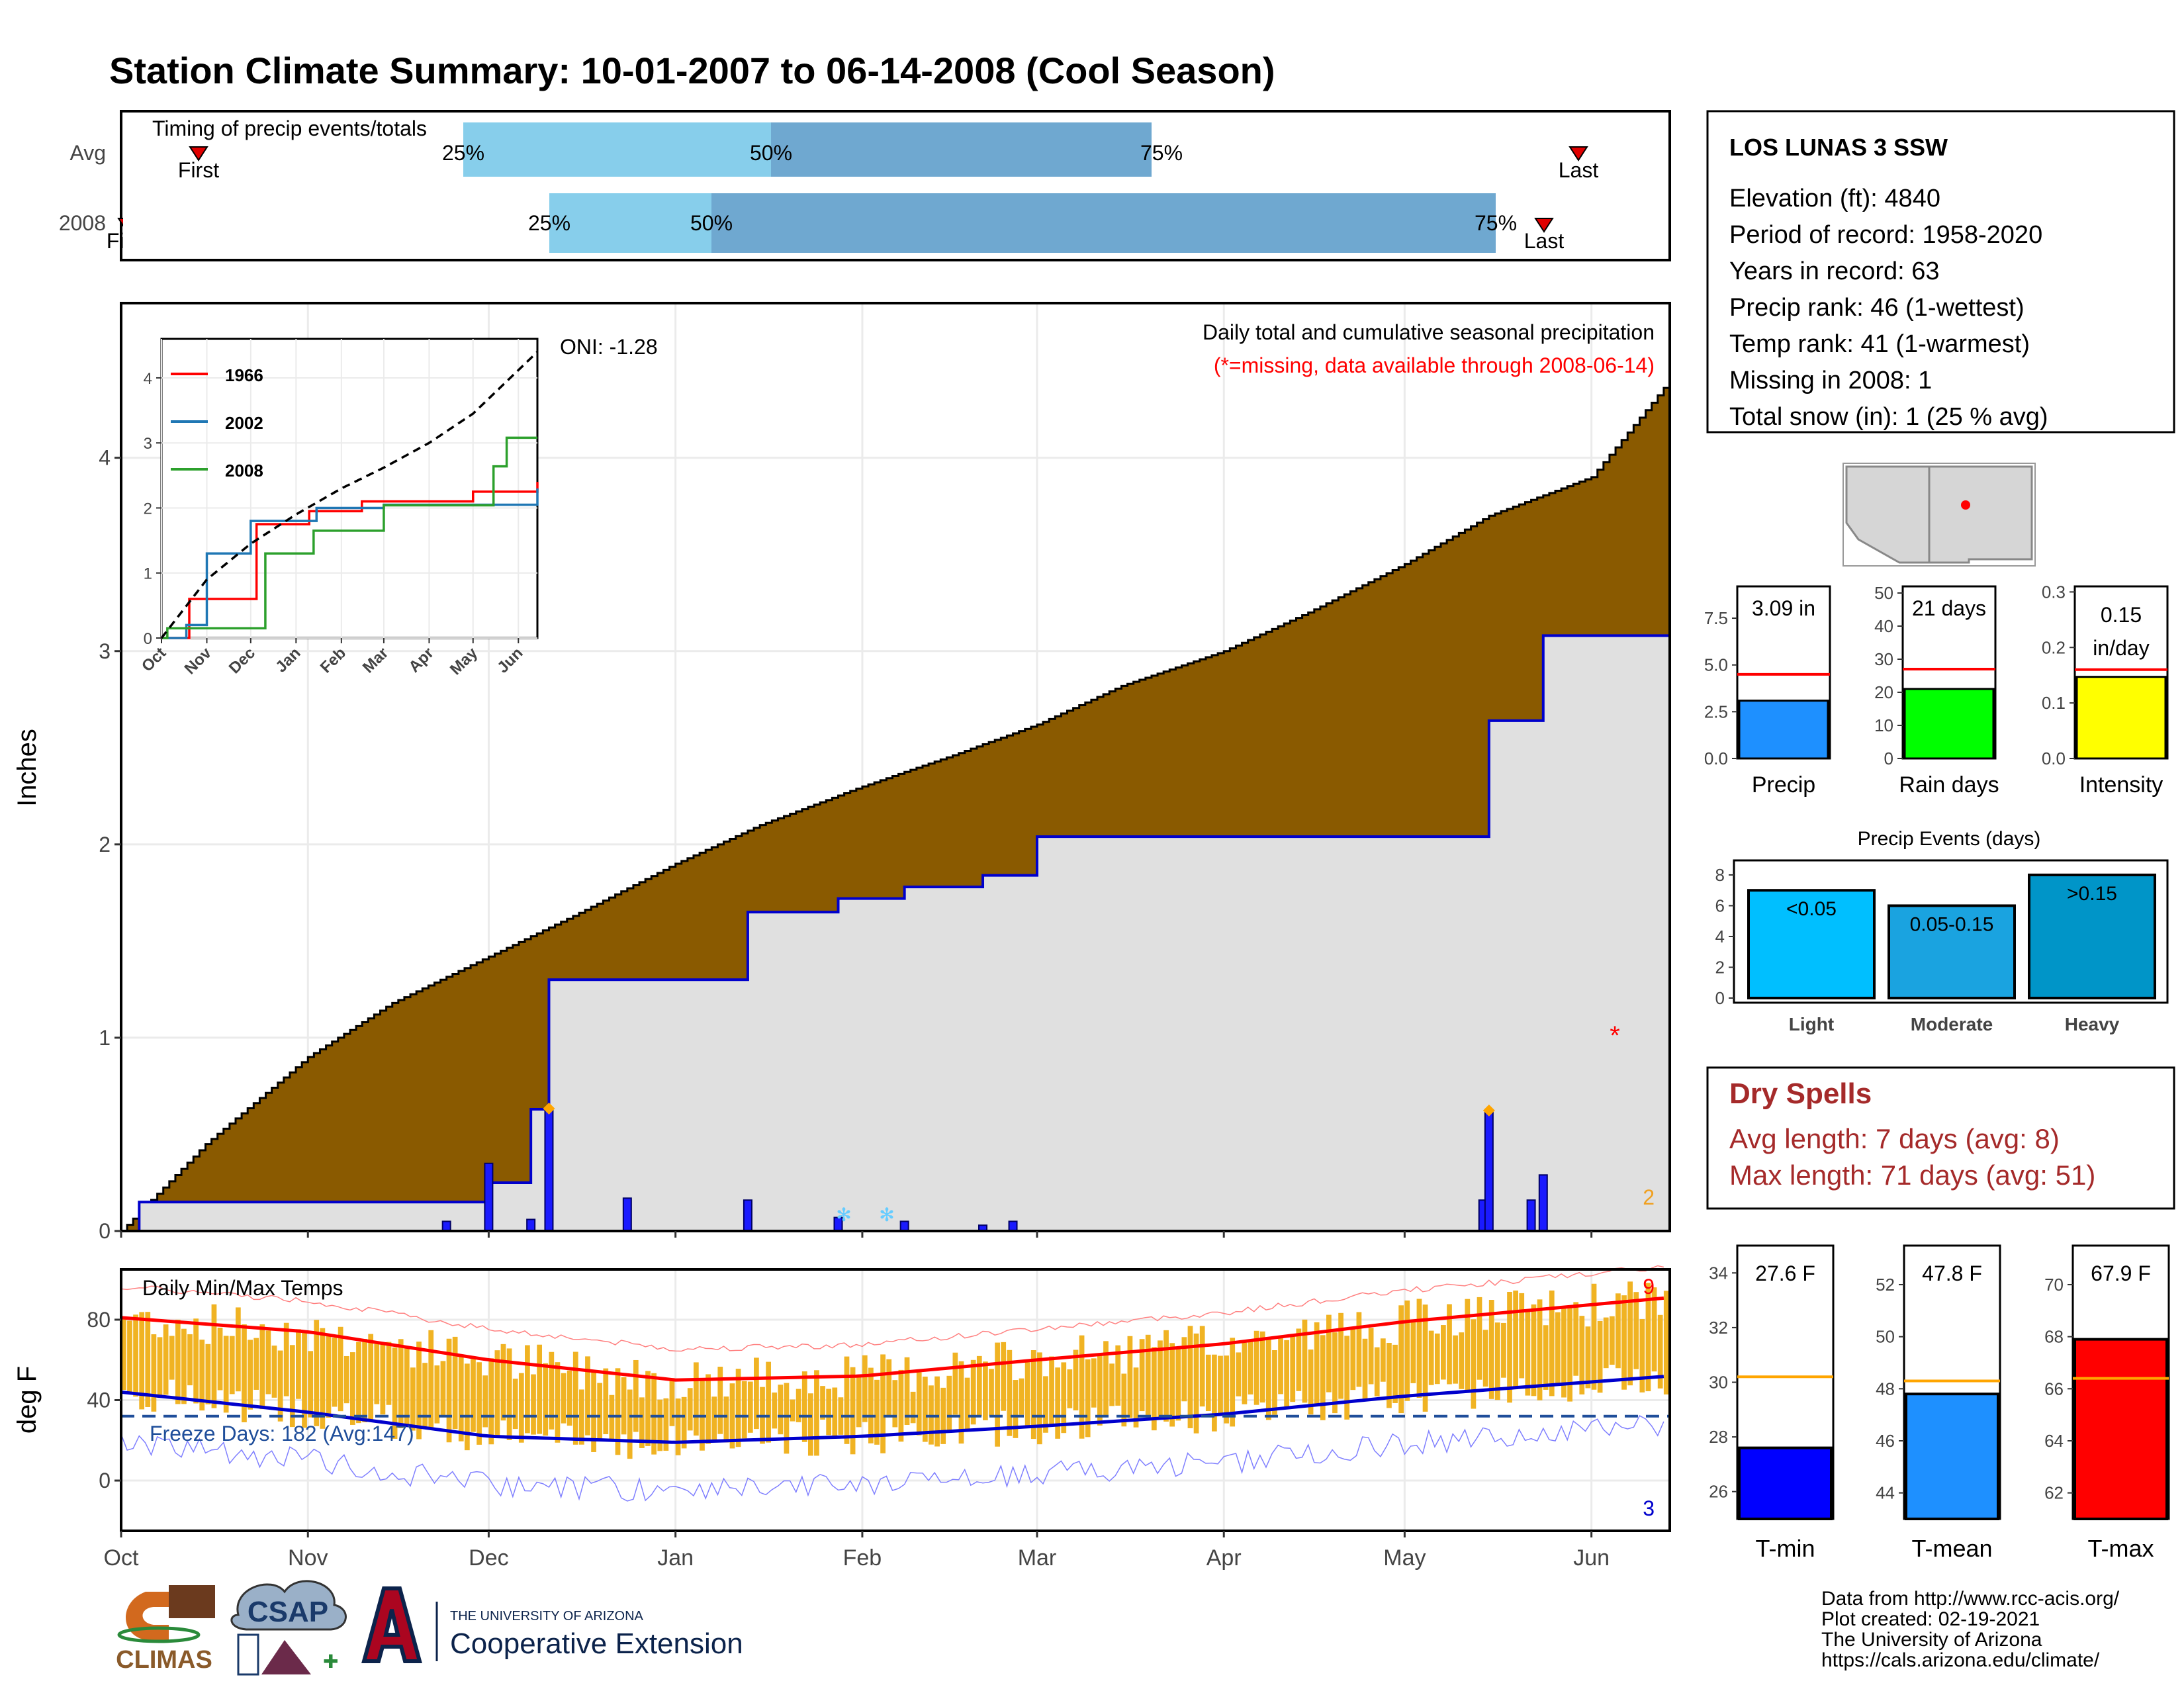 The image size is (2184, 1691). Describe the element at coordinates (1960, 1660) in the screenshot. I see `footer-url: https://cals.arizona.edu/climate/` at that location.